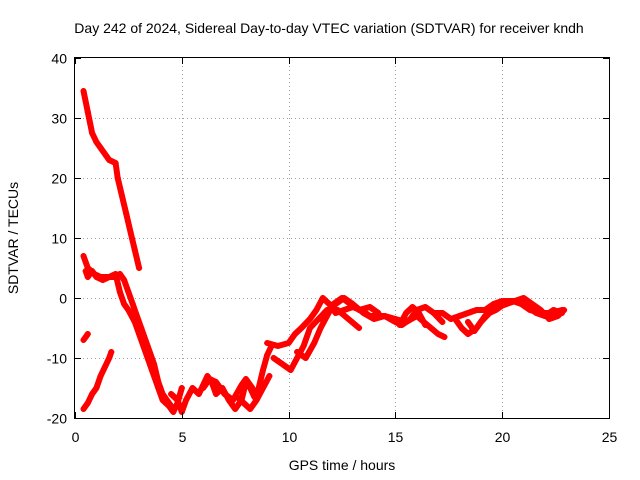 The image size is (640, 480). Describe the element at coordinates (610, 437) in the screenshot. I see `x-tick-label: 25` at that location.